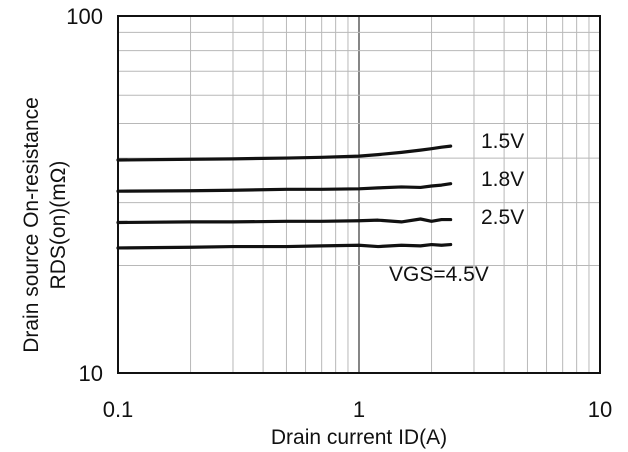  I want to click on series-label-4: VGS=4.5V, so click(439, 274).